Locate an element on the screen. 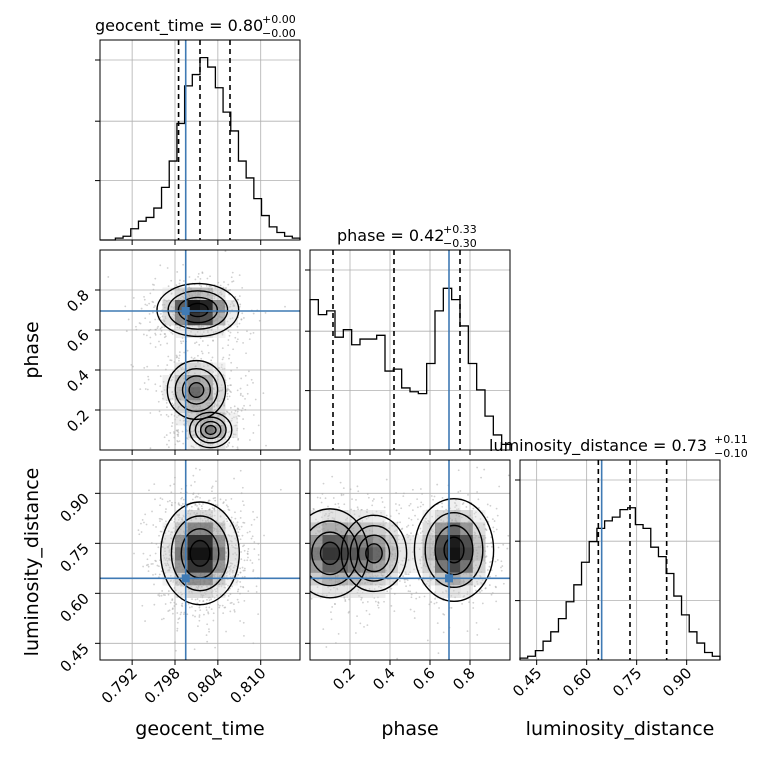 The width and height of the screenshot is (760, 760). histogram-geocent-time is located at coordinates (198, 142).